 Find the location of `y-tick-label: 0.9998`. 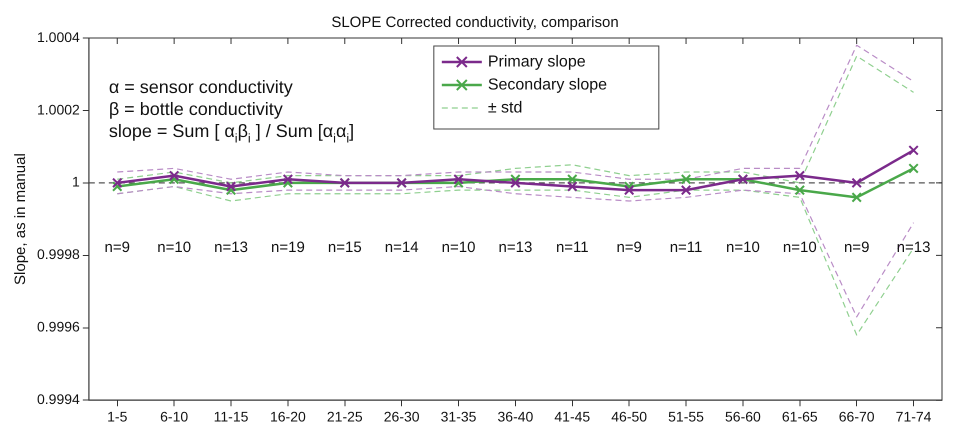

y-tick-label: 0.9998 is located at coordinates (58, 254).